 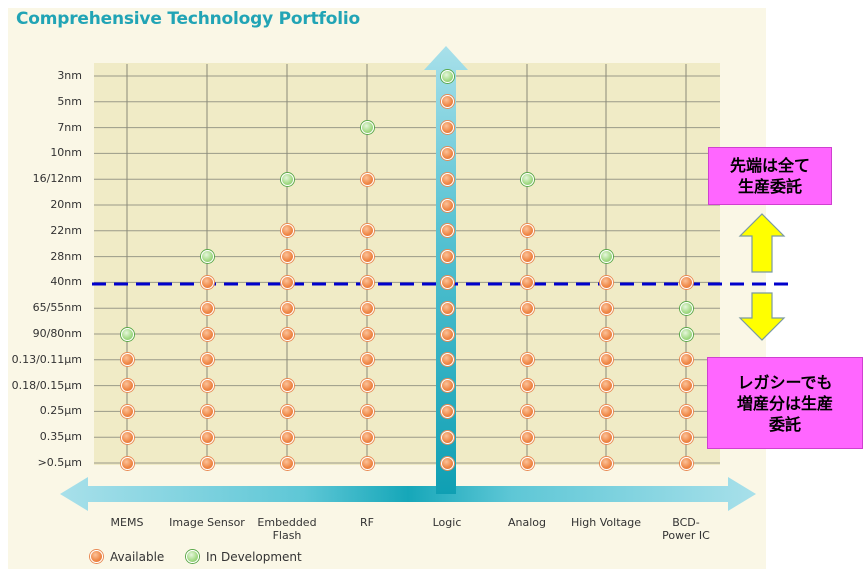 What do you see at coordinates (762, 316) in the screenshot?
I see `arrow-down-icon` at bounding box center [762, 316].